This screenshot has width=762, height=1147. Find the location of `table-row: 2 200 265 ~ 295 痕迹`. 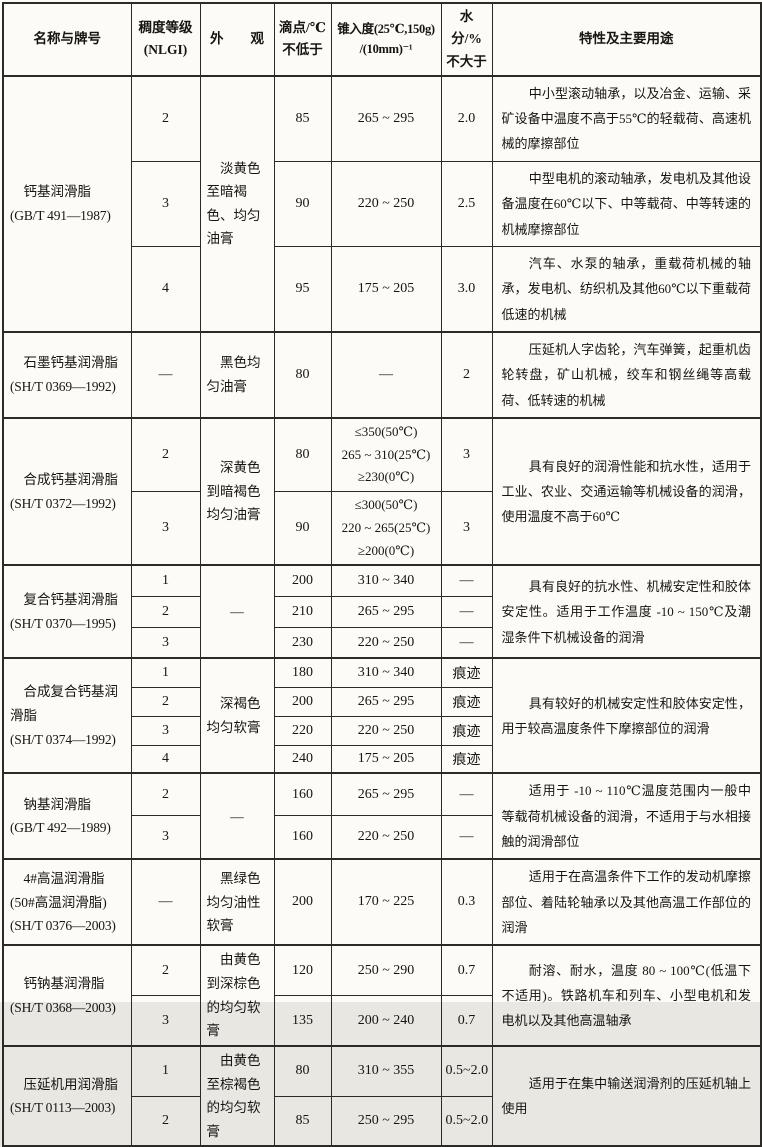

table-row: 2 200 265 ~ 295 痕迹 is located at coordinates (382, 701).